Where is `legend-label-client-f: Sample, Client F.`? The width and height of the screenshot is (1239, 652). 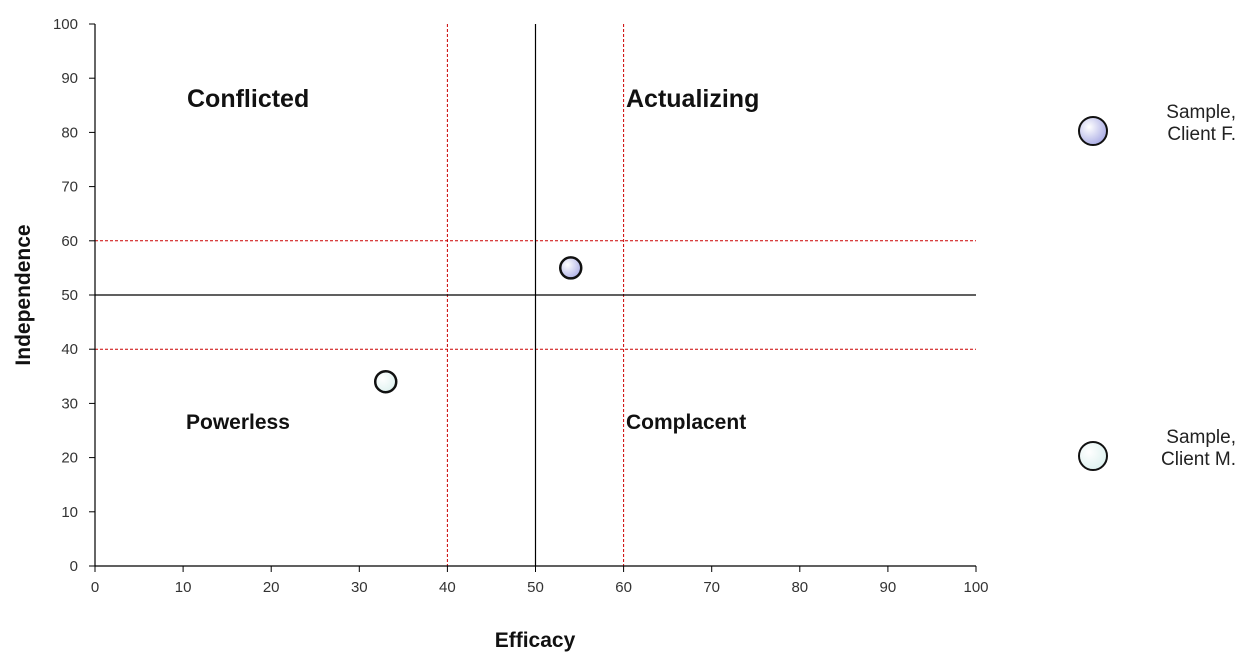 legend-label-client-f: Sample, Client F. is located at coordinates (1180, 124).